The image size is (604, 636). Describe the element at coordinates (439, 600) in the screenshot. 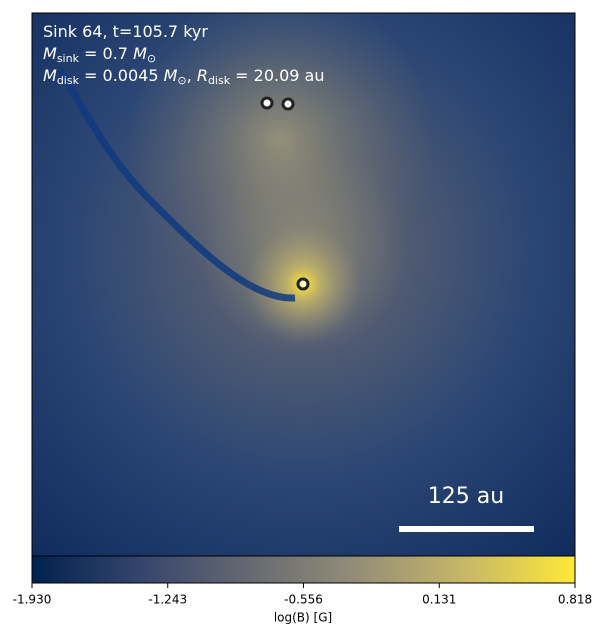

I see `colorbar-tick-label: 0.131` at that location.